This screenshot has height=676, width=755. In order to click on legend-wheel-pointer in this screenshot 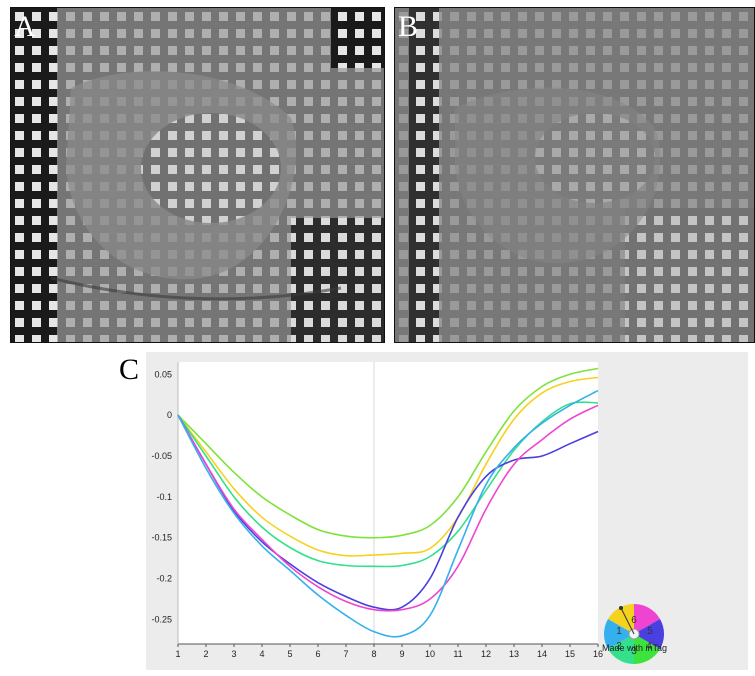, I will do `click(627, 621)`.